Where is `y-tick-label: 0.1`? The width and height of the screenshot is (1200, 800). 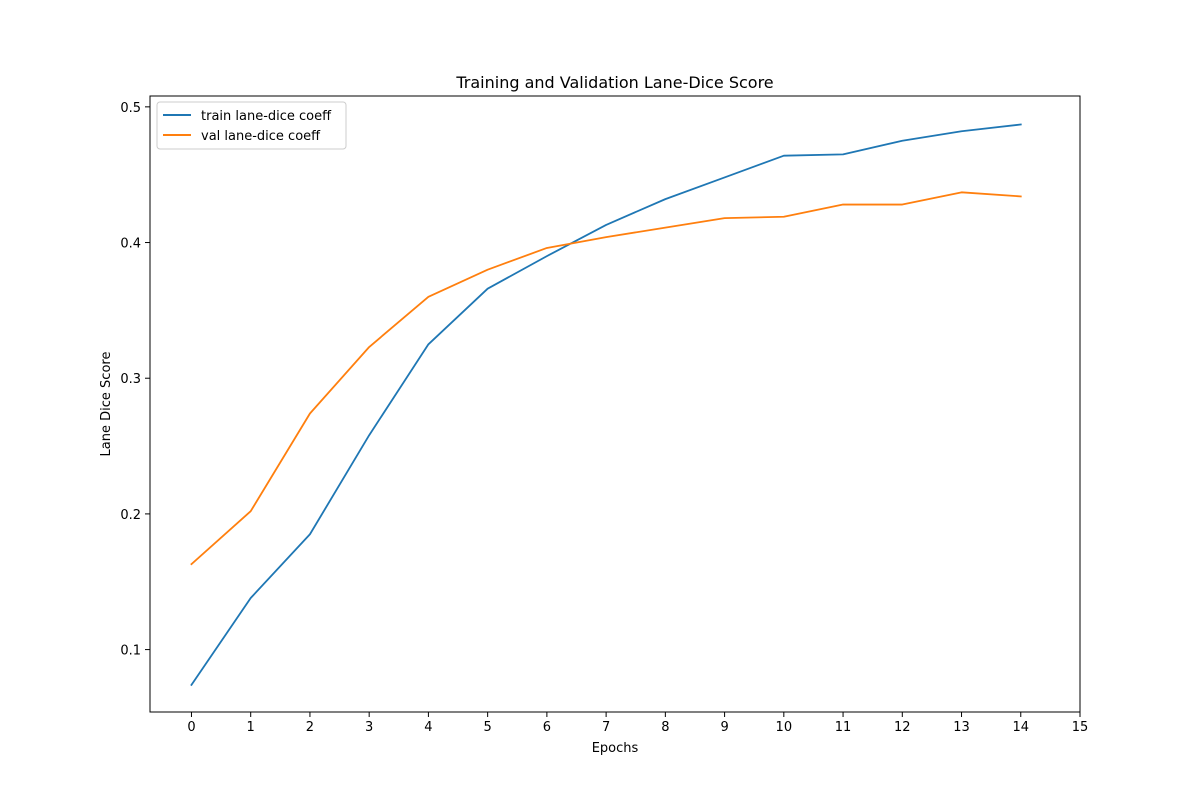 y-tick-label: 0.1 is located at coordinates (130, 651).